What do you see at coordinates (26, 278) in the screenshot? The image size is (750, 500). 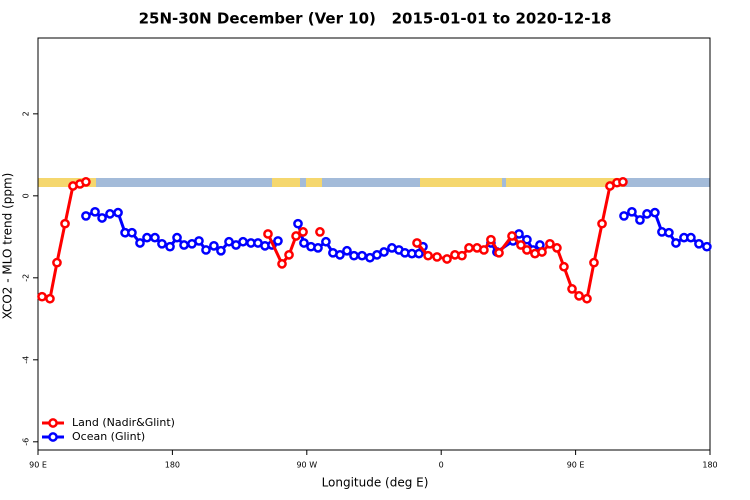 I see `y-tick-label: -2` at bounding box center [26, 278].